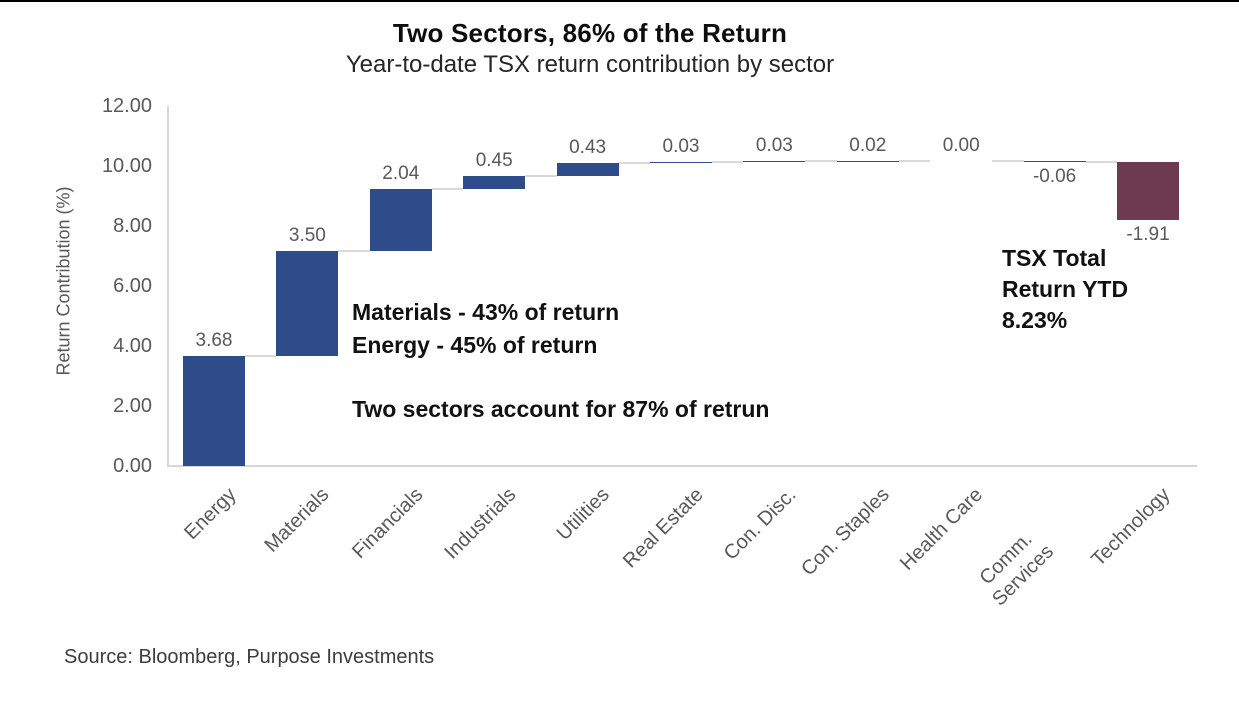 The height and width of the screenshot is (703, 1239). I want to click on x-category-label-real-estate: Real Estate, so click(663, 528).